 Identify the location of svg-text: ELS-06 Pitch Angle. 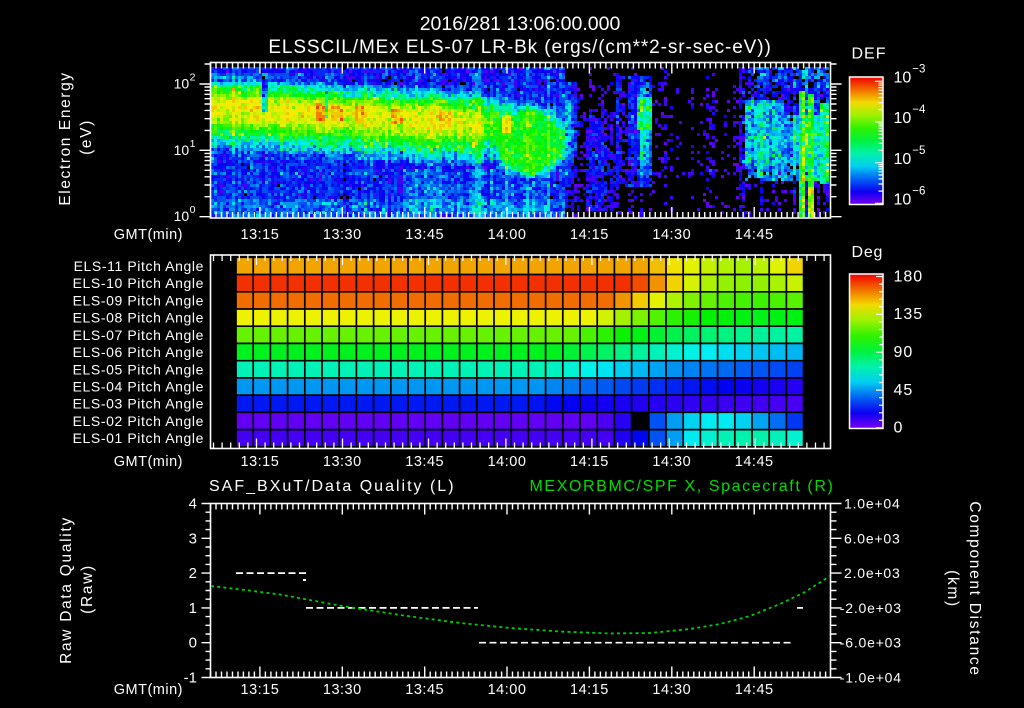
(138, 352).